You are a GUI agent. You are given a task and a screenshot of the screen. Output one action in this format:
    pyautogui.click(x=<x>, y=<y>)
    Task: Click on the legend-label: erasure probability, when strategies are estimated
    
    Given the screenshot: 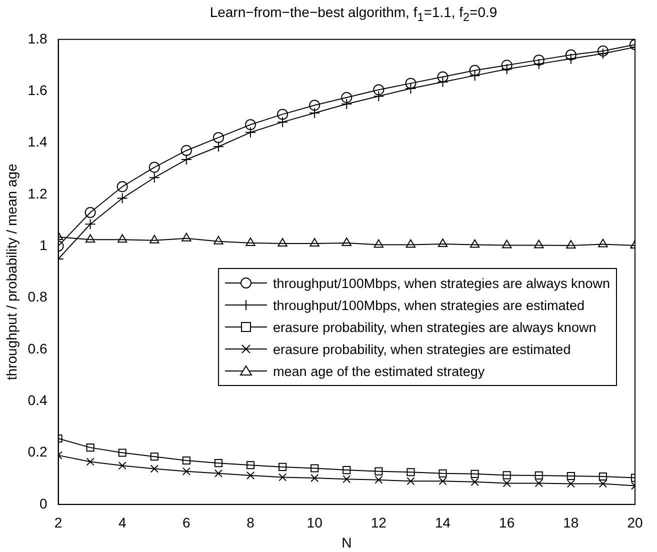 What is the action you would take?
    pyautogui.click(x=422, y=349)
    